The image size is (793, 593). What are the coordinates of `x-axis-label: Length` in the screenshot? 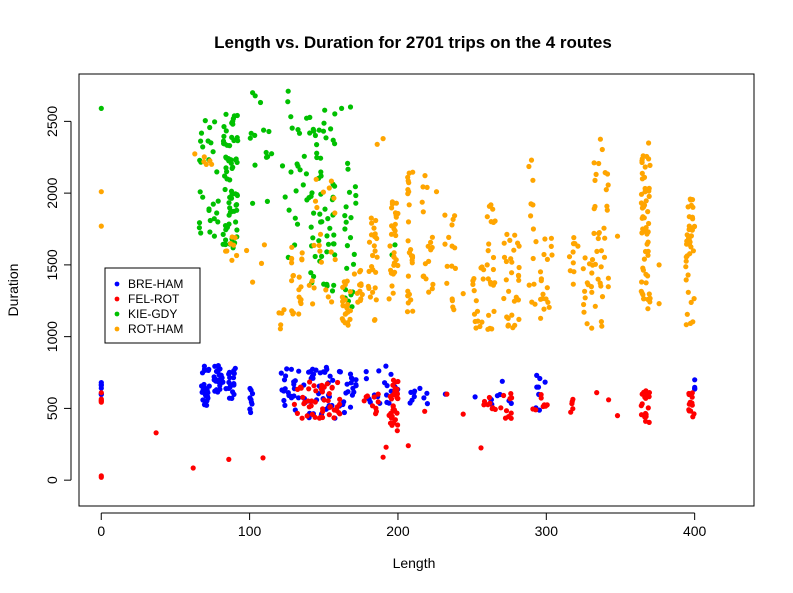 It's located at (414, 563).